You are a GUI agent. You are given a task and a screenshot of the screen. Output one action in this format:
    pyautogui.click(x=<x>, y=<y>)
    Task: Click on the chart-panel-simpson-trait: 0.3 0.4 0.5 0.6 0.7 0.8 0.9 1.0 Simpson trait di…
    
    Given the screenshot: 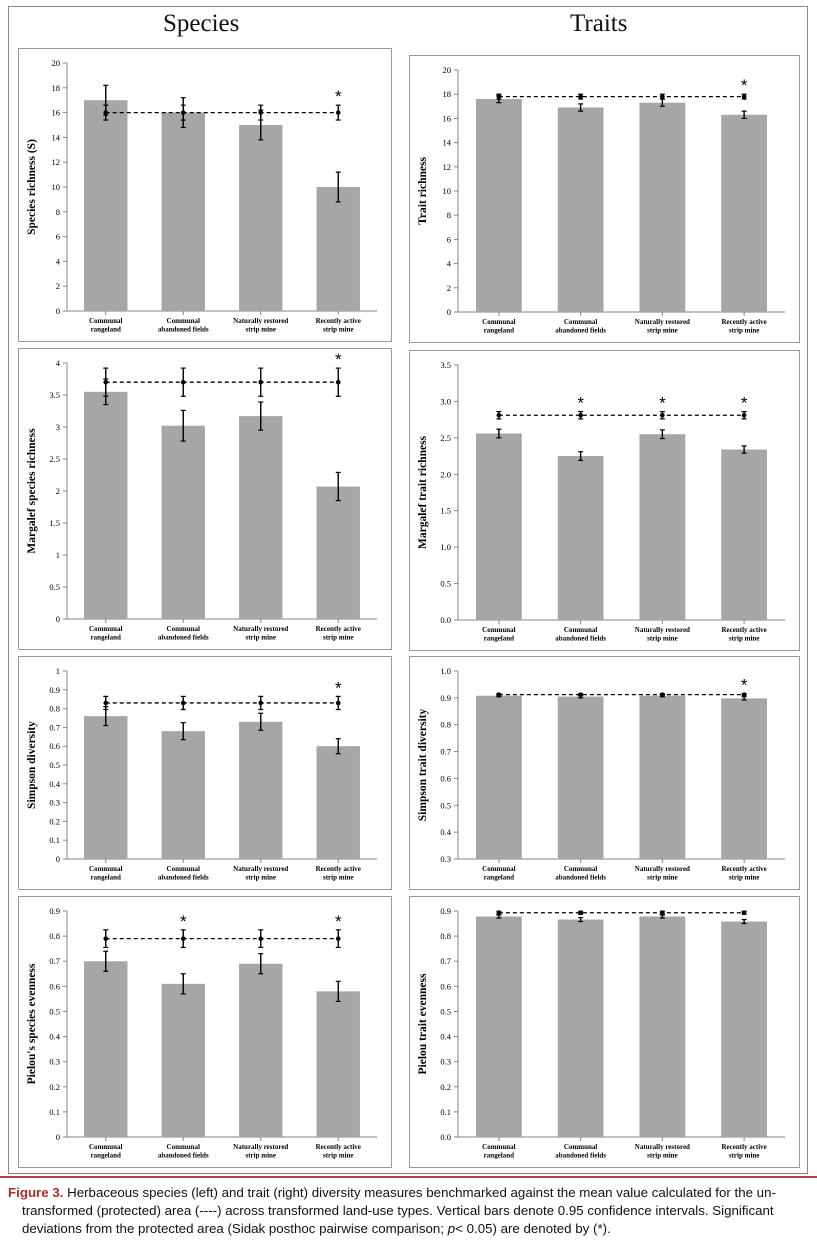 What is the action you would take?
    pyautogui.click(x=604, y=773)
    